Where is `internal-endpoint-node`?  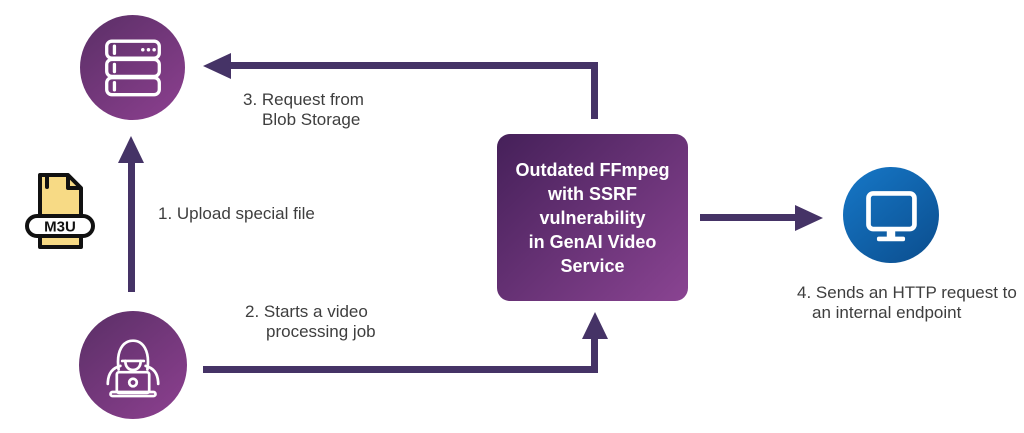
internal-endpoint-node is located at coordinates (891, 215).